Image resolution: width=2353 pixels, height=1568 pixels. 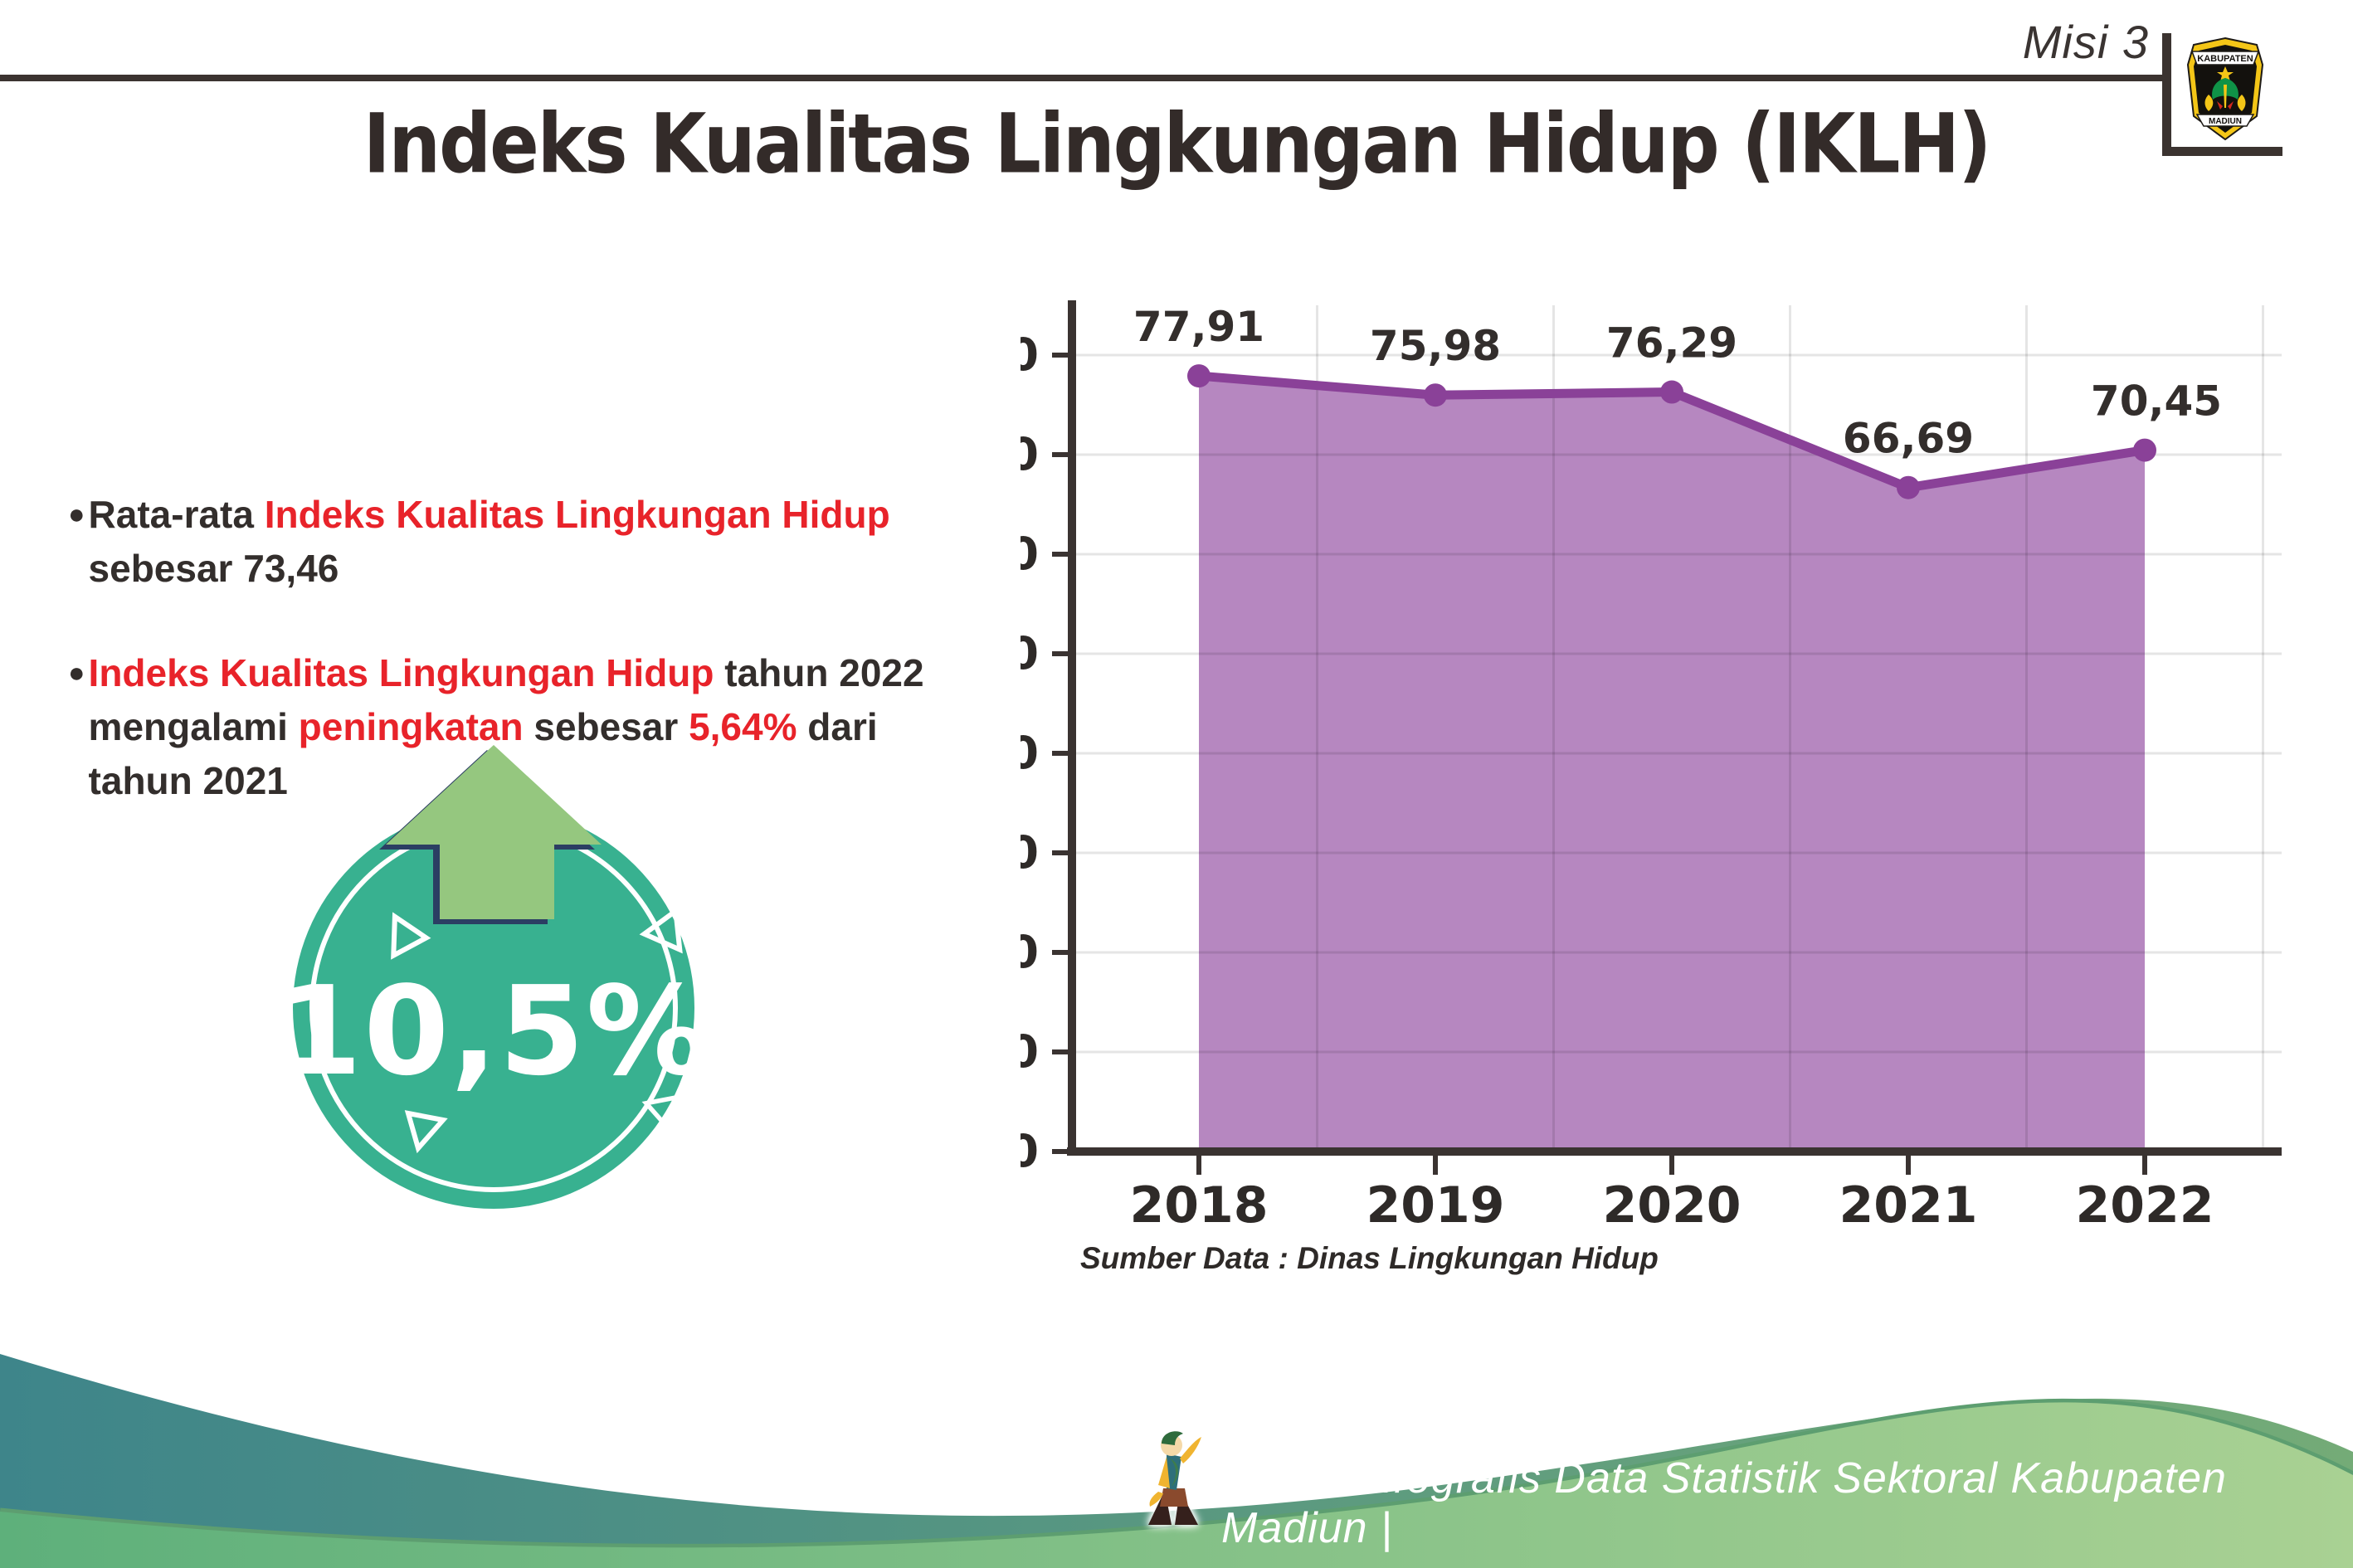 I want to click on y-tick-label: 50, so click(x=1030, y=653).